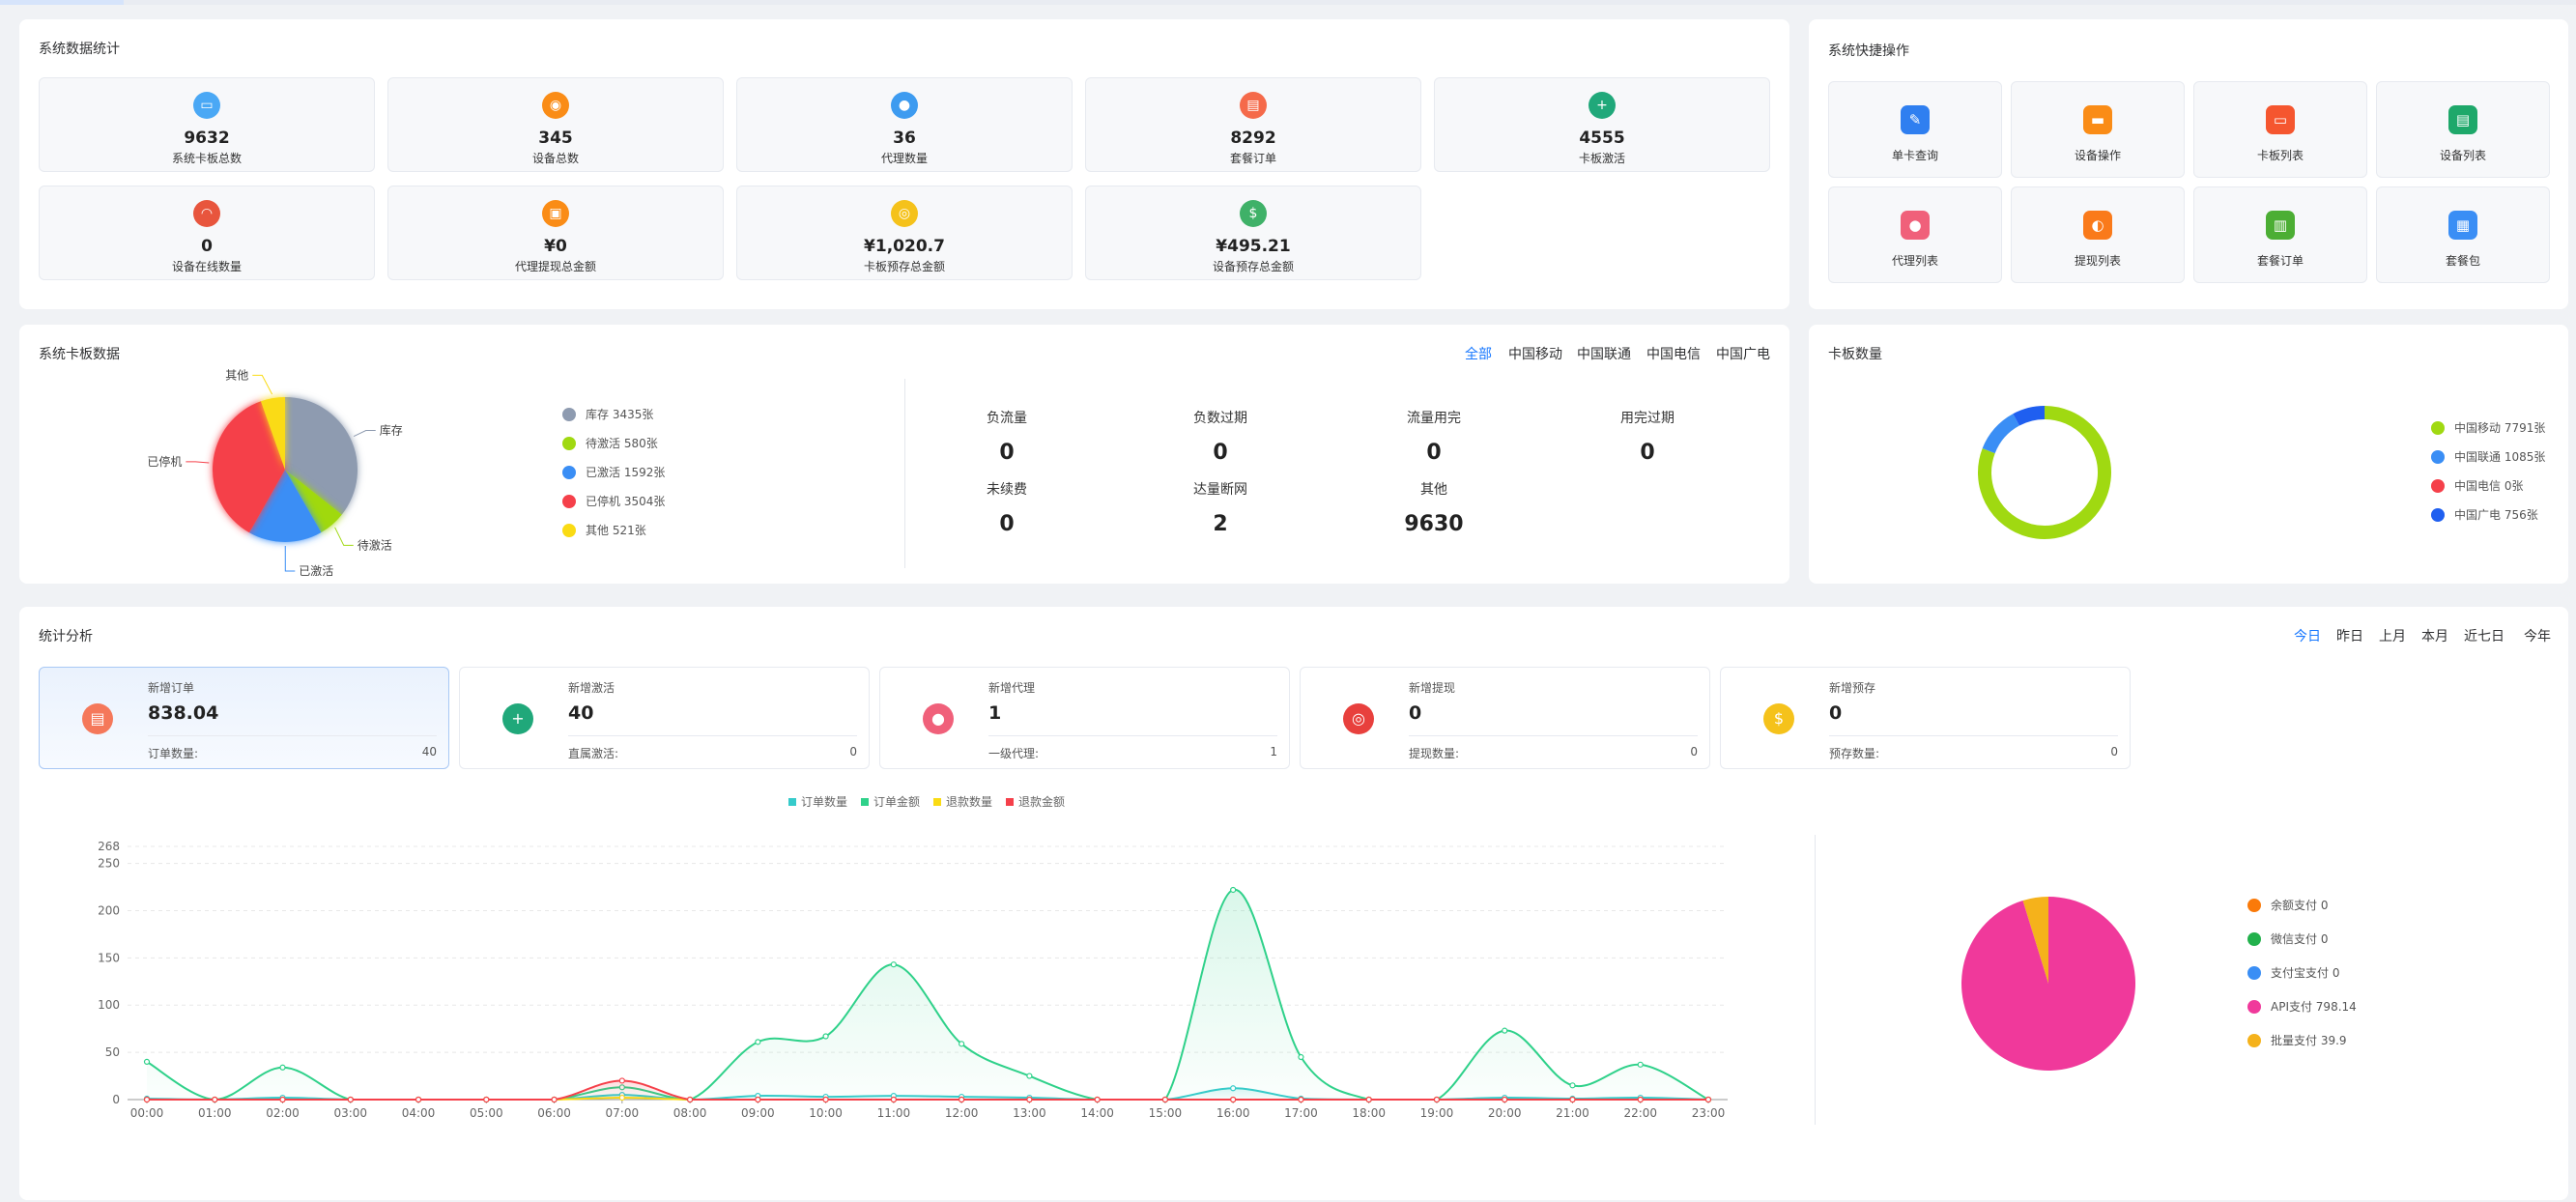 This screenshot has width=2576, height=1202. What do you see at coordinates (244, 718) in the screenshot?
I see `analysis-card: ▤ 新增订单 838.04 订单数量: 40` at bounding box center [244, 718].